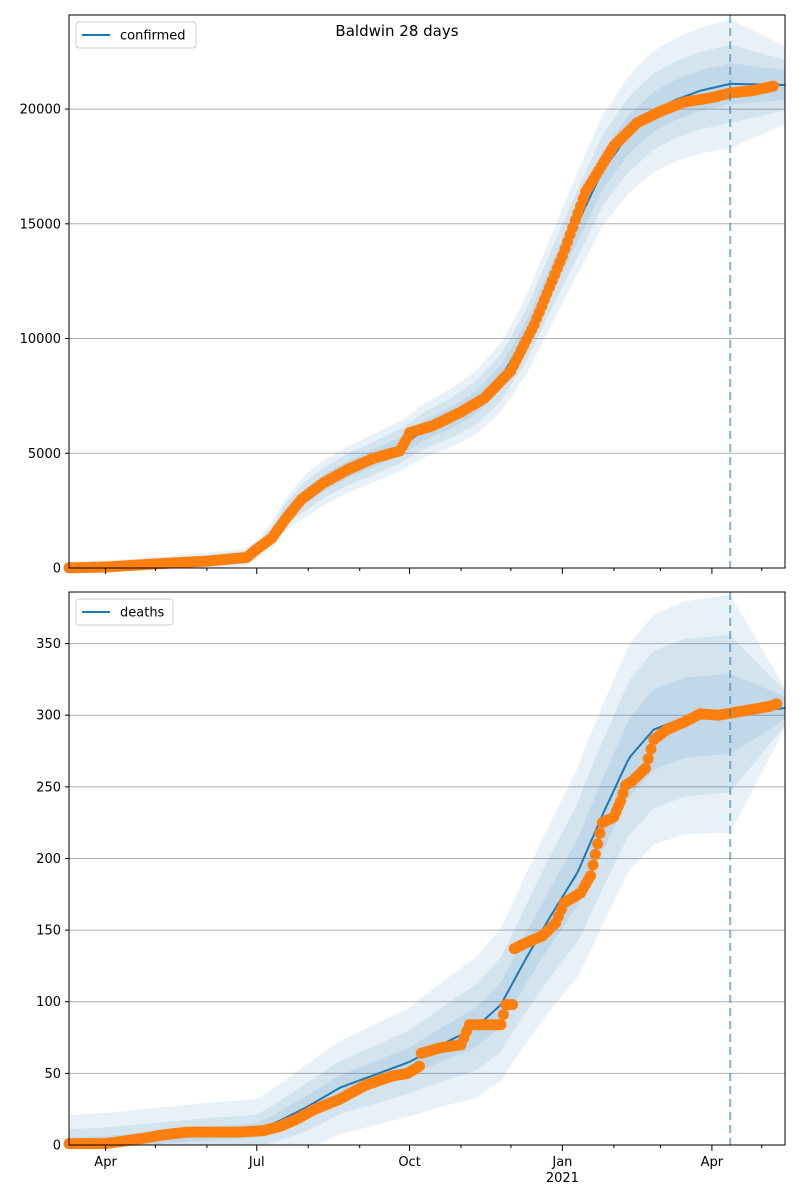 The width and height of the screenshot is (800, 1200). Describe the element at coordinates (48, 644) in the screenshot. I see `y-tick-label: 350` at that location.